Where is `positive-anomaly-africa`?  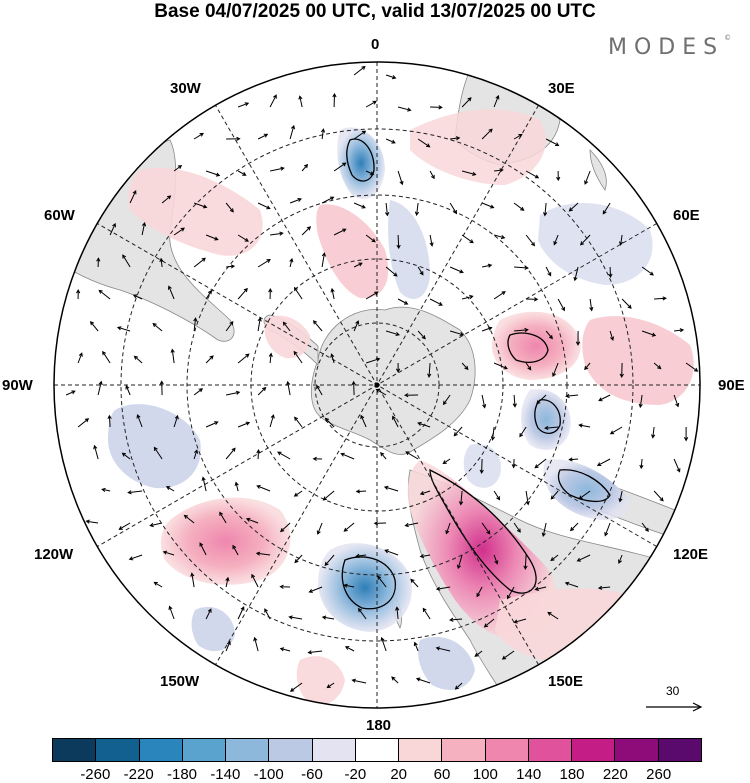
positive-anomaly-africa is located at coordinates (478, 147).